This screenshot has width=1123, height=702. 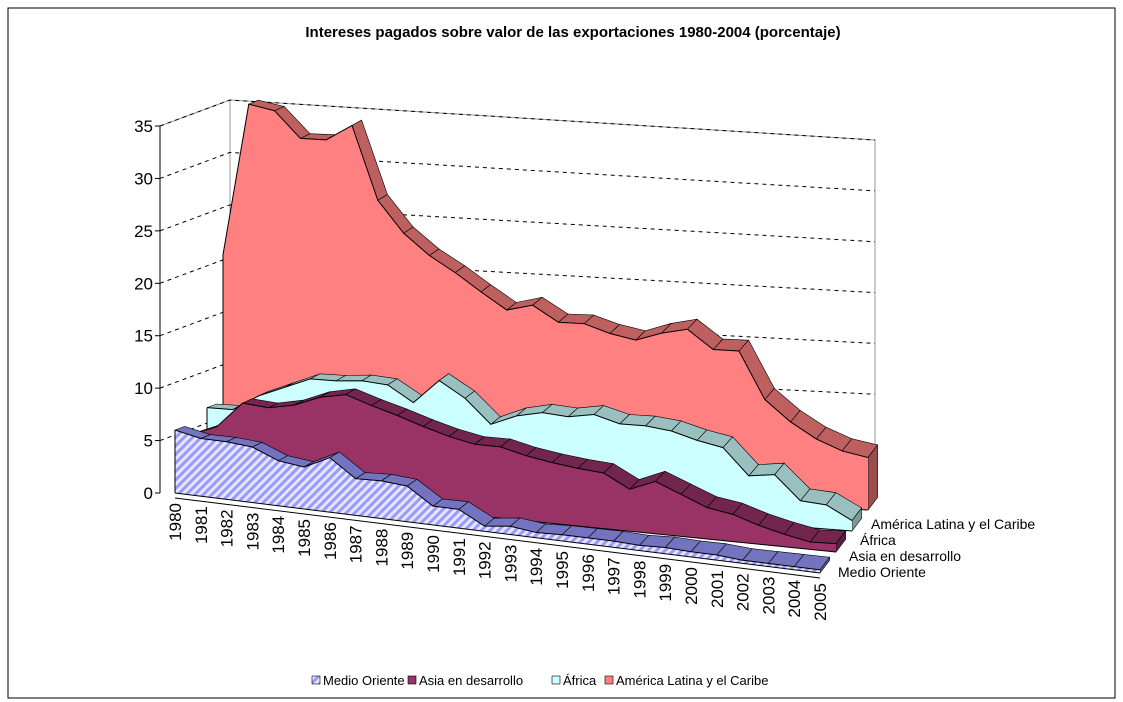 I want to click on y-tick-label: 10, so click(x=143, y=388).